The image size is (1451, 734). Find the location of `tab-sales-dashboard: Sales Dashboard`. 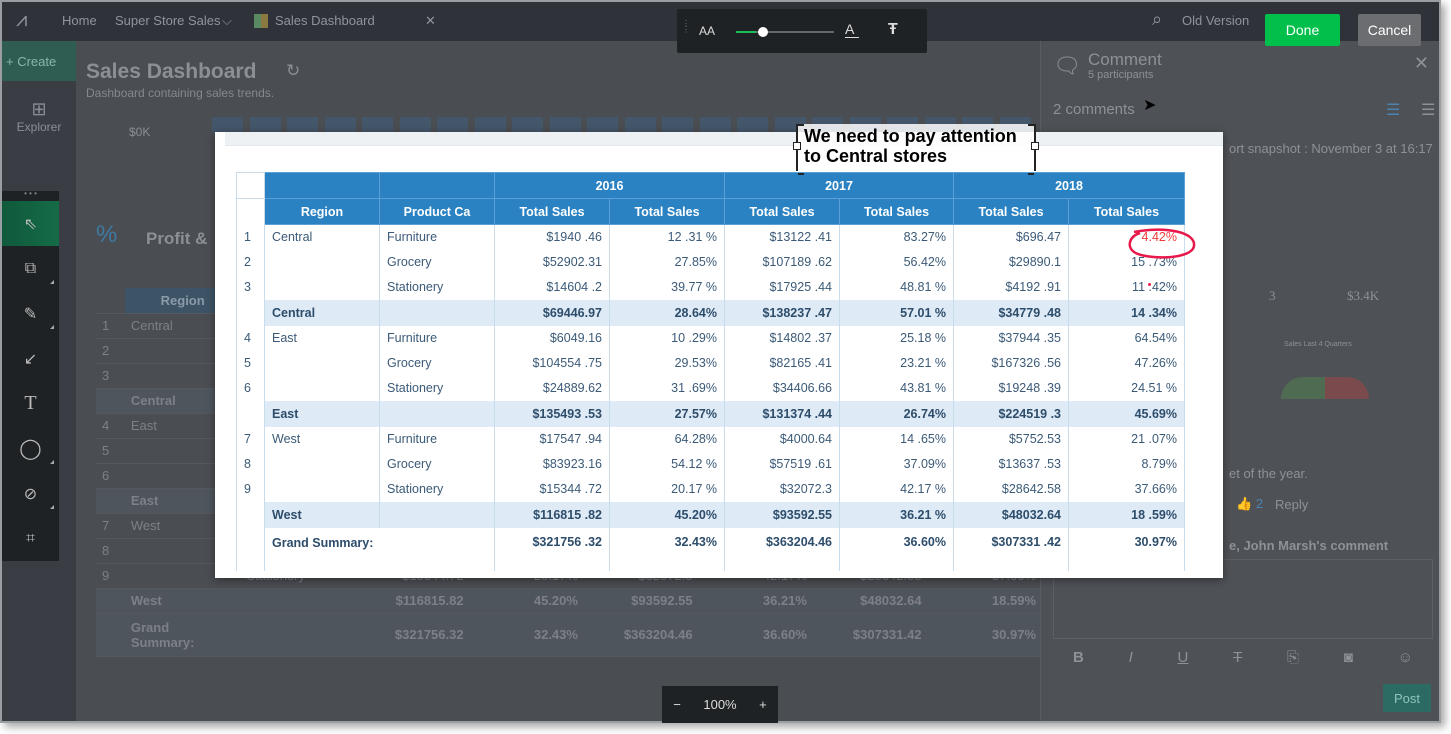

tab-sales-dashboard: Sales Dashboard is located at coordinates (325, 20).